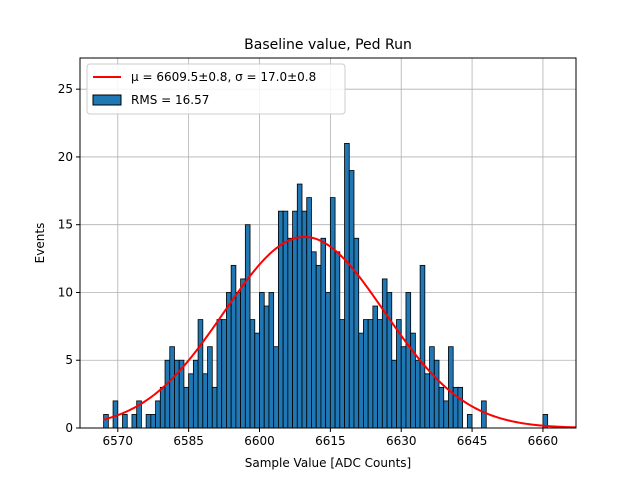 This screenshot has width=640, height=480. I want to click on y-tick-label: 25, so click(65, 89).